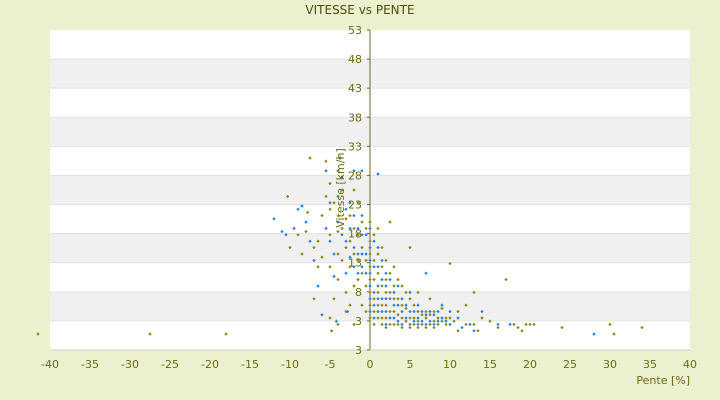 The height and width of the screenshot is (400, 720). I want to click on x-tick-label: -35, so click(90, 364).